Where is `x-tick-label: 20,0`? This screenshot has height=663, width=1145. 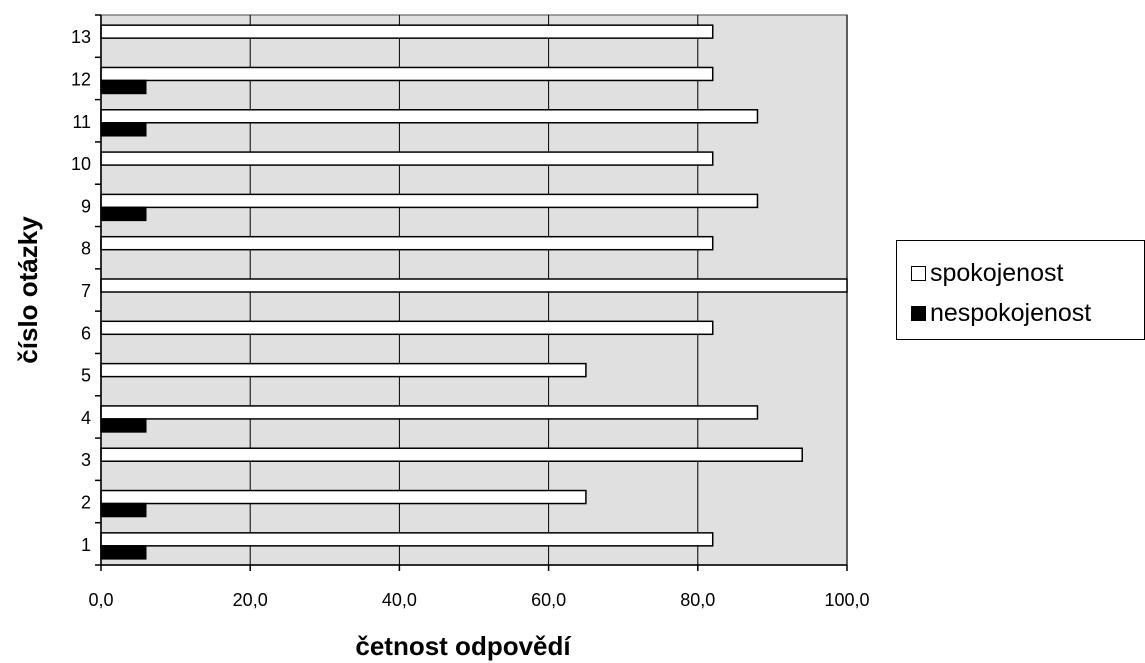 x-tick-label: 20,0 is located at coordinates (250, 600).